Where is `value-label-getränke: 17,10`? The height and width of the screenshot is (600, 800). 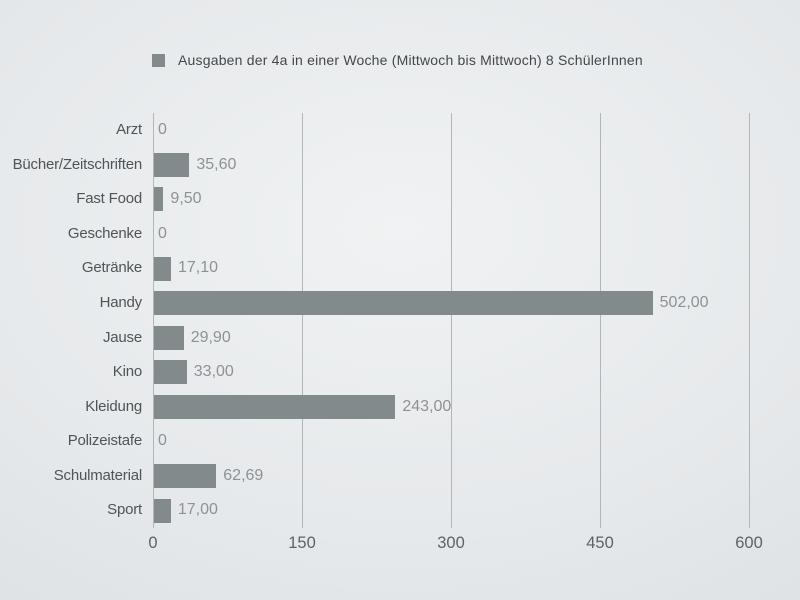
value-label-getränke: 17,10 is located at coordinates (198, 268).